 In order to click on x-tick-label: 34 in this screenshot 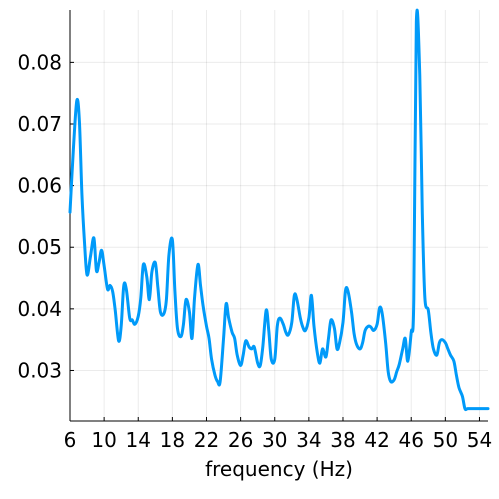, I will do `click(308, 440)`.